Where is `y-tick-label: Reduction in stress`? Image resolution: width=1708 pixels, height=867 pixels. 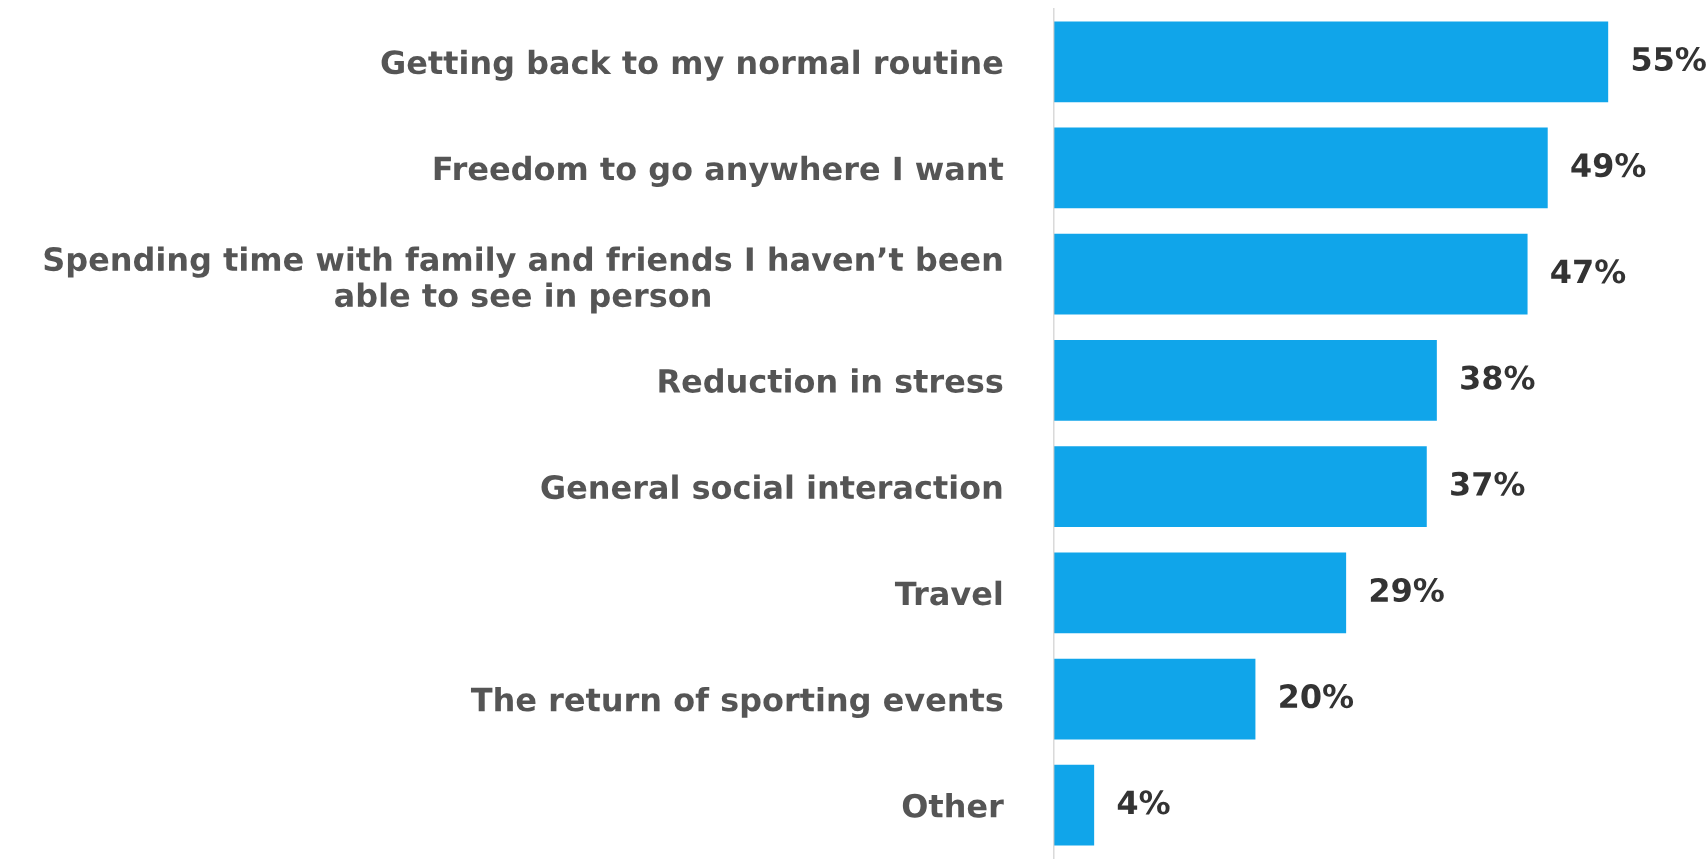 y-tick-label: Reduction in stress is located at coordinates (831, 380).